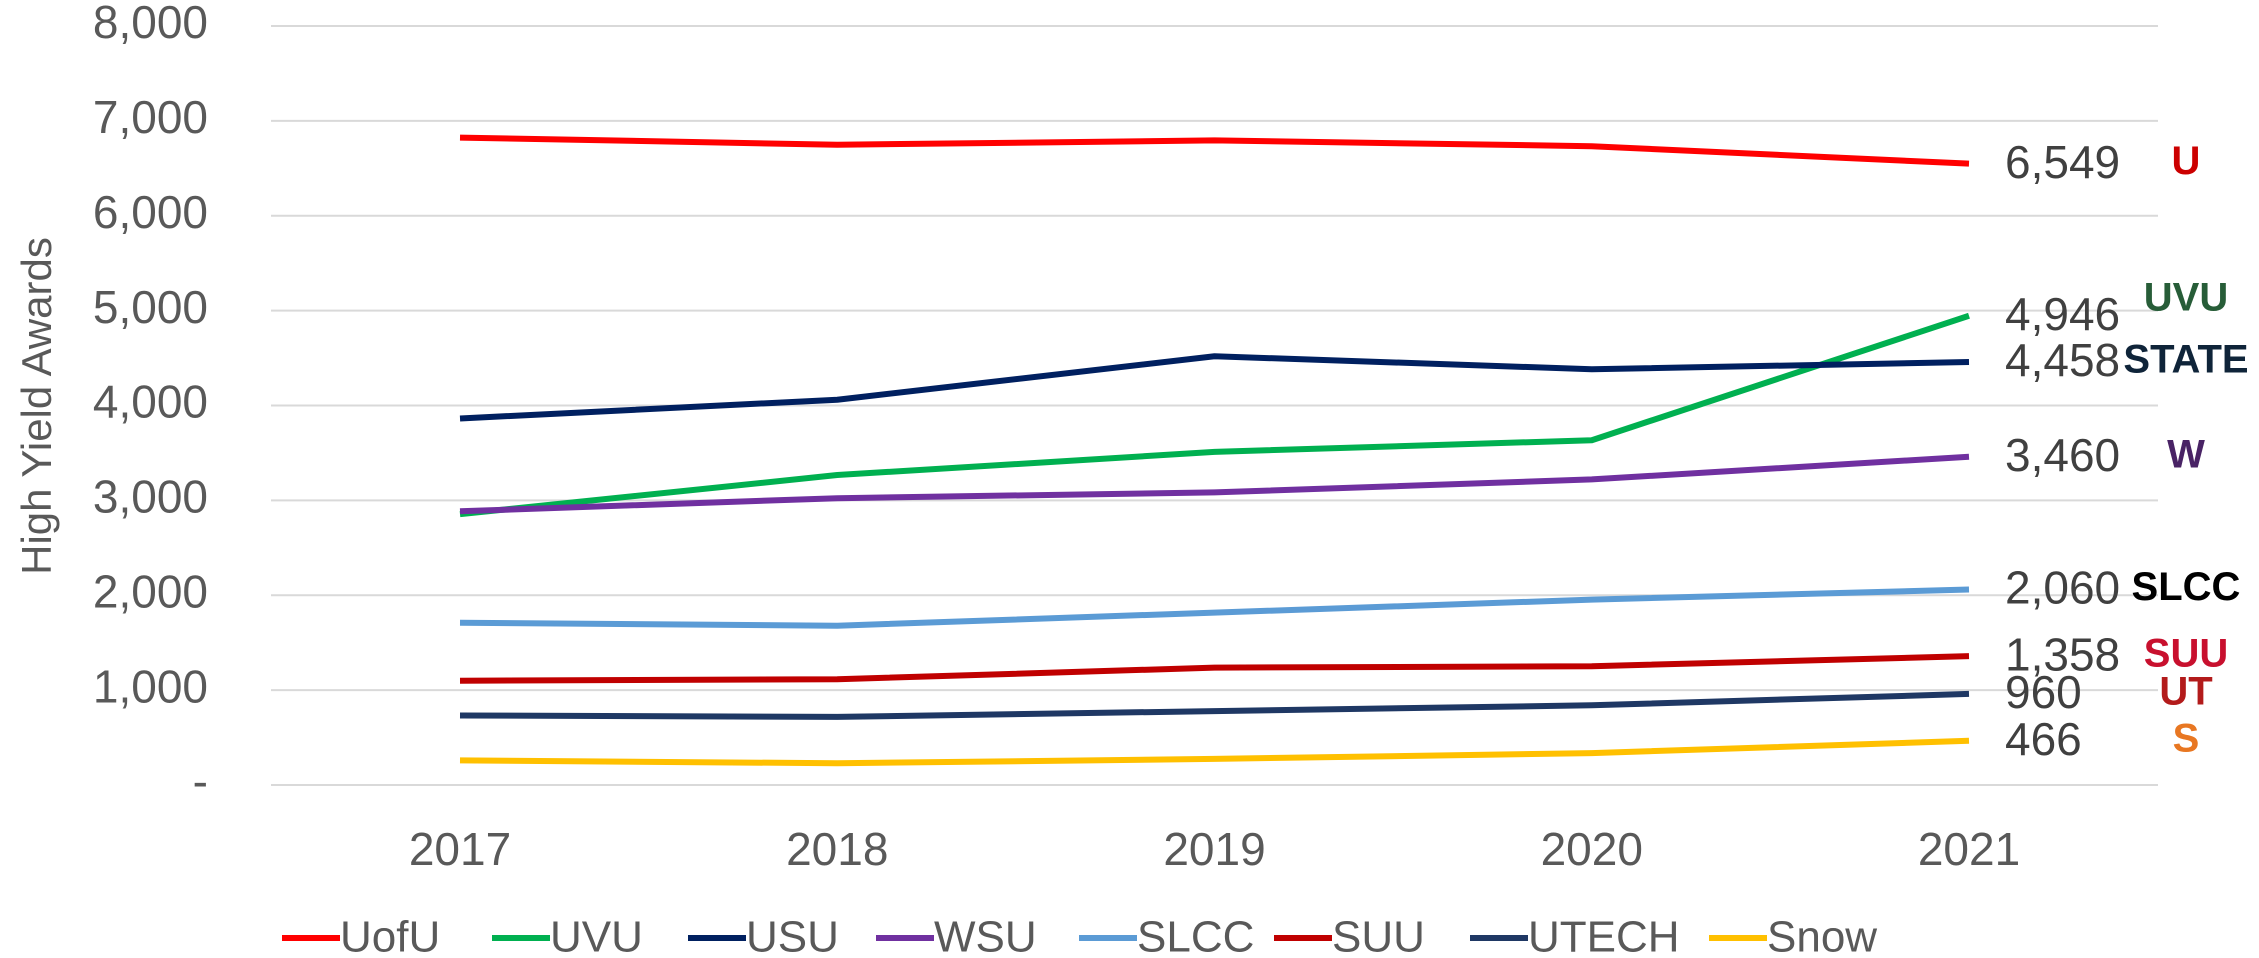 The height and width of the screenshot is (958, 2259). What do you see at coordinates (36, 406) in the screenshot?
I see `y-axis-title: High Yield Awards` at bounding box center [36, 406].